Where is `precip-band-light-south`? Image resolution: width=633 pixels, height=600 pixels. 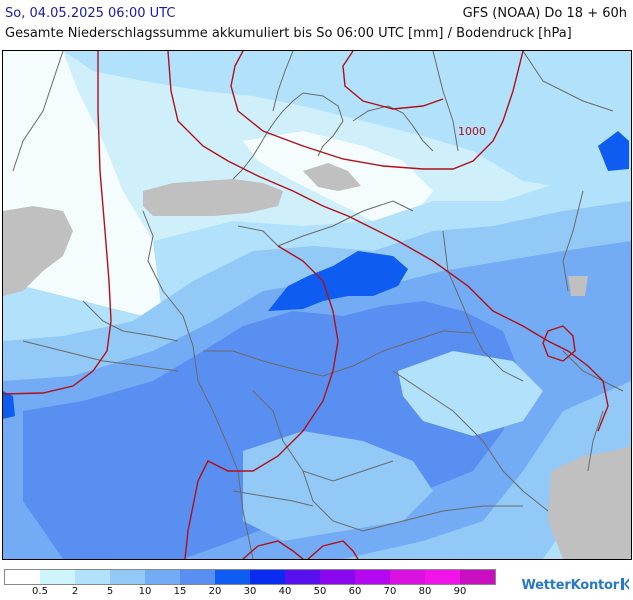 precip-band-light-south is located at coordinates (338, 486).